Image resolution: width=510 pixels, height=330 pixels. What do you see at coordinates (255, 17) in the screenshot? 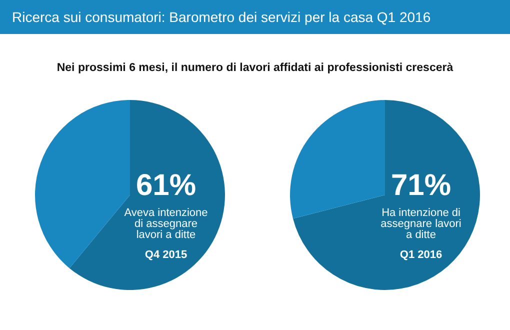
I see `chart-title: Ricerca sui consumatori: Barometro dei servizi per la casa Q1 2016` at bounding box center [255, 17].